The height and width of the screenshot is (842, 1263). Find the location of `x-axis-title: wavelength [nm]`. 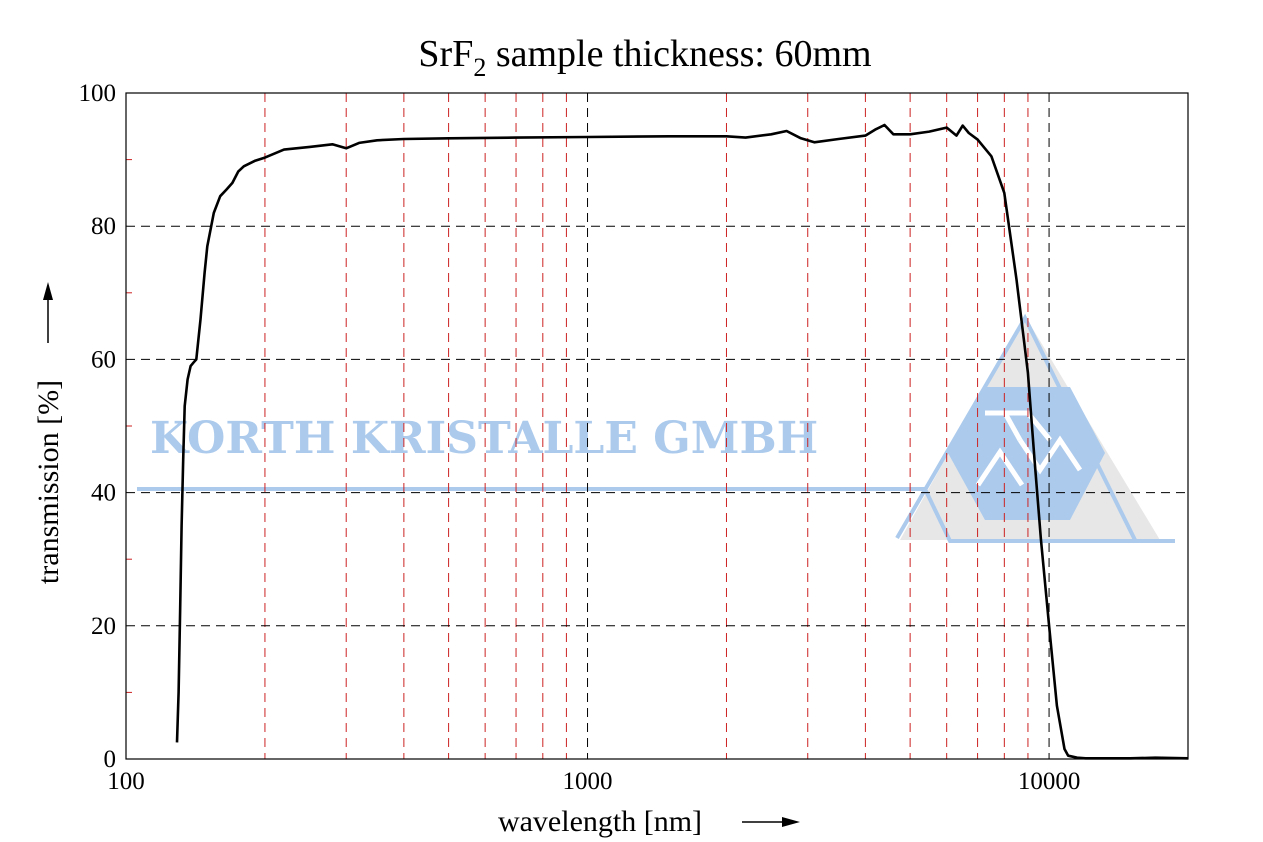

x-axis-title: wavelength [nm] is located at coordinates (600, 821).